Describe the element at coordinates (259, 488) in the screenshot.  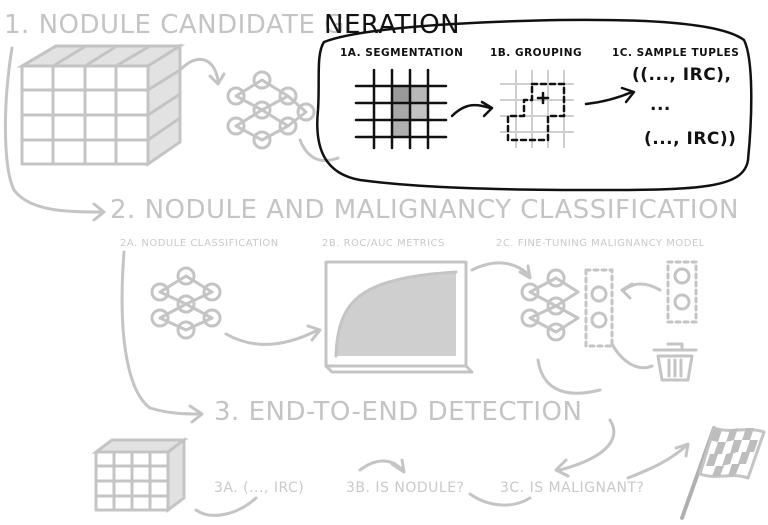
I see `step-irc-label: 3A. (..., IRC)` at that location.